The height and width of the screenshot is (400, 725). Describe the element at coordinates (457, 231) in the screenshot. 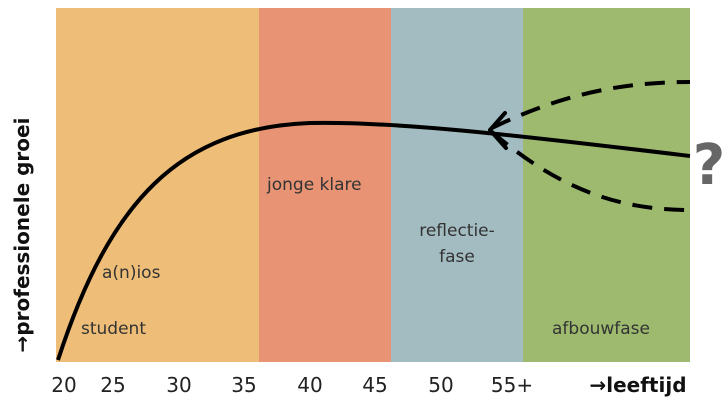

I see `phase-label-reflectie: reflectie-` at that location.